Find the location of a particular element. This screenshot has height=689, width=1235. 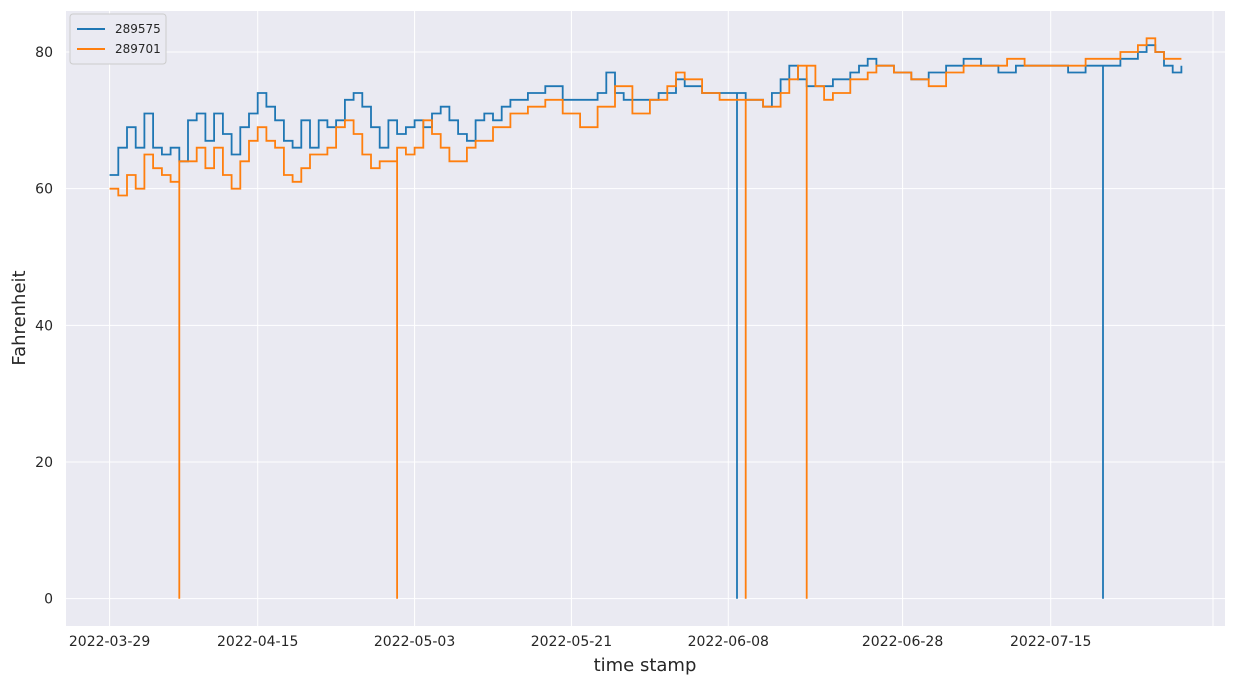

x-tick-label: 2022-06-28 is located at coordinates (902, 642).